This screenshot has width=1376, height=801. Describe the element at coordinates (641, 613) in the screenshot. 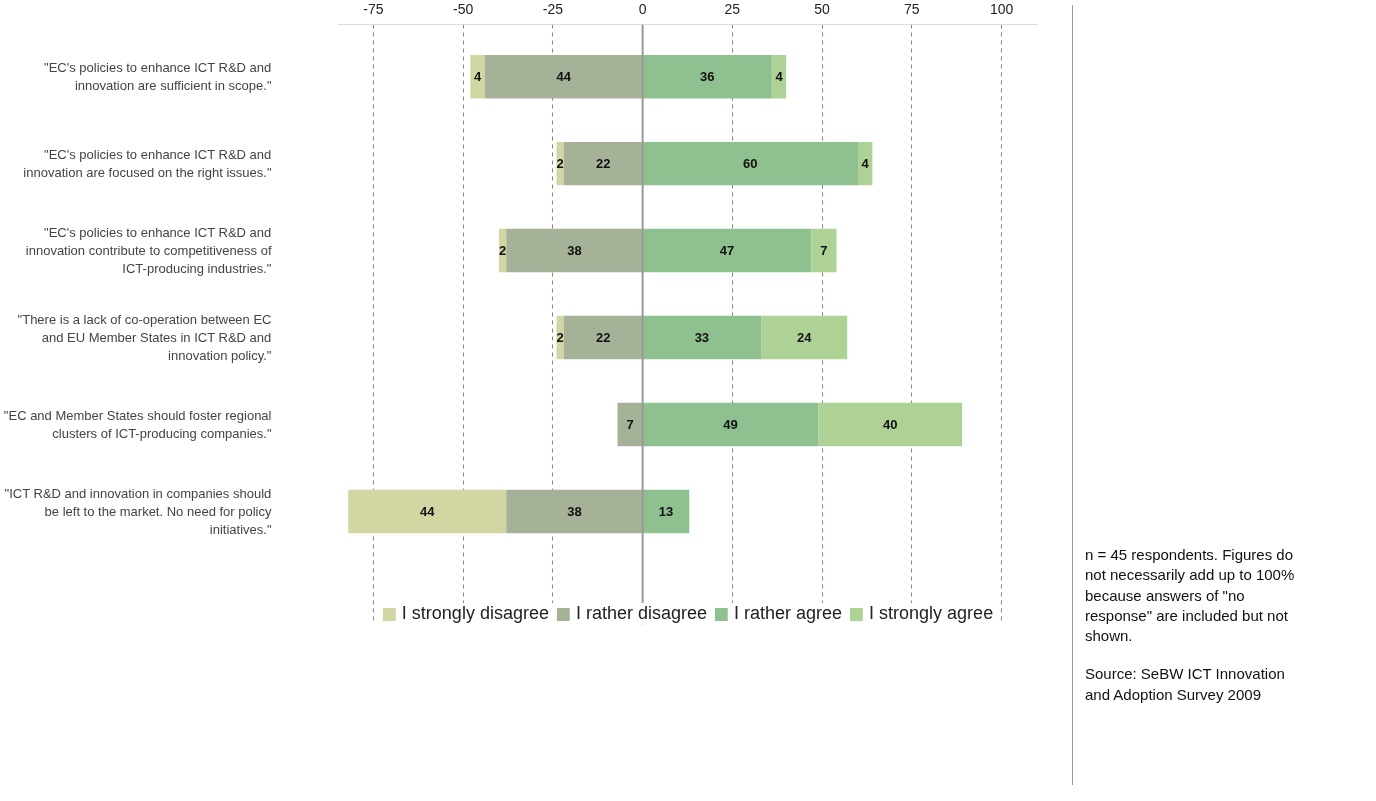

I see `legend-label: I rather disagree` at that location.